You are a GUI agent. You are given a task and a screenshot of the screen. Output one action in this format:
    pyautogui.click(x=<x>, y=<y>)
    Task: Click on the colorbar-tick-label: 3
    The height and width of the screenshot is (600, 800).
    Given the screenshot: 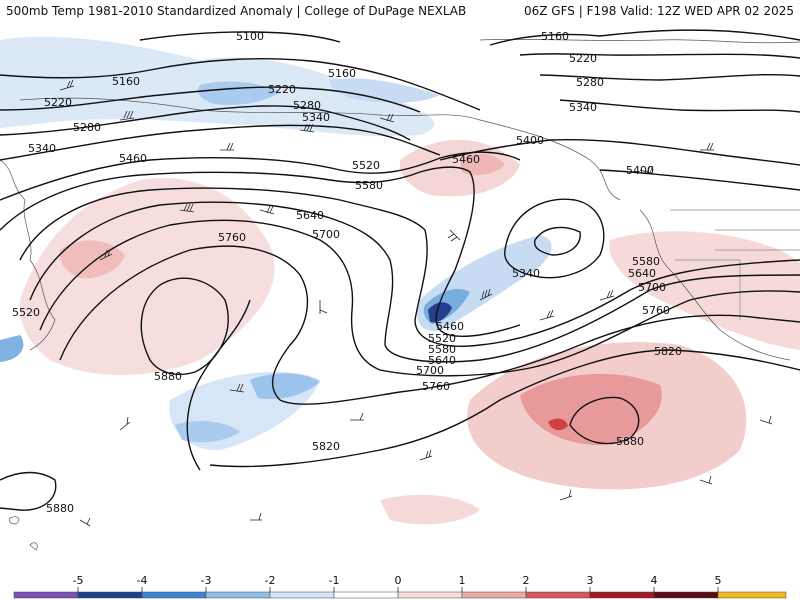 What is the action you would take?
    pyautogui.click(x=590, y=580)
    